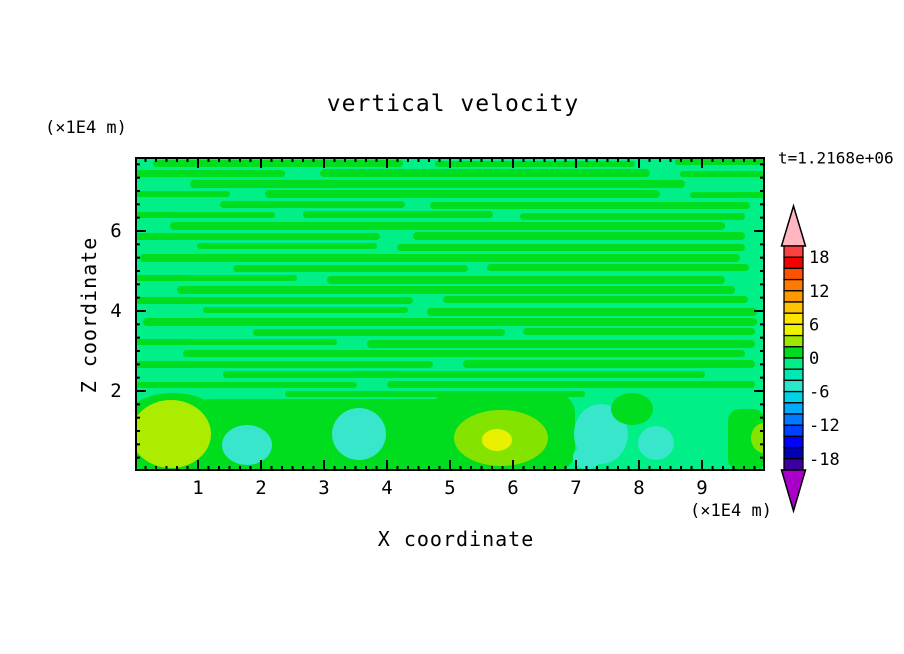  Describe the element at coordinates (824, 426) in the screenshot. I see `colorbar-tick-label: -12` at that location.